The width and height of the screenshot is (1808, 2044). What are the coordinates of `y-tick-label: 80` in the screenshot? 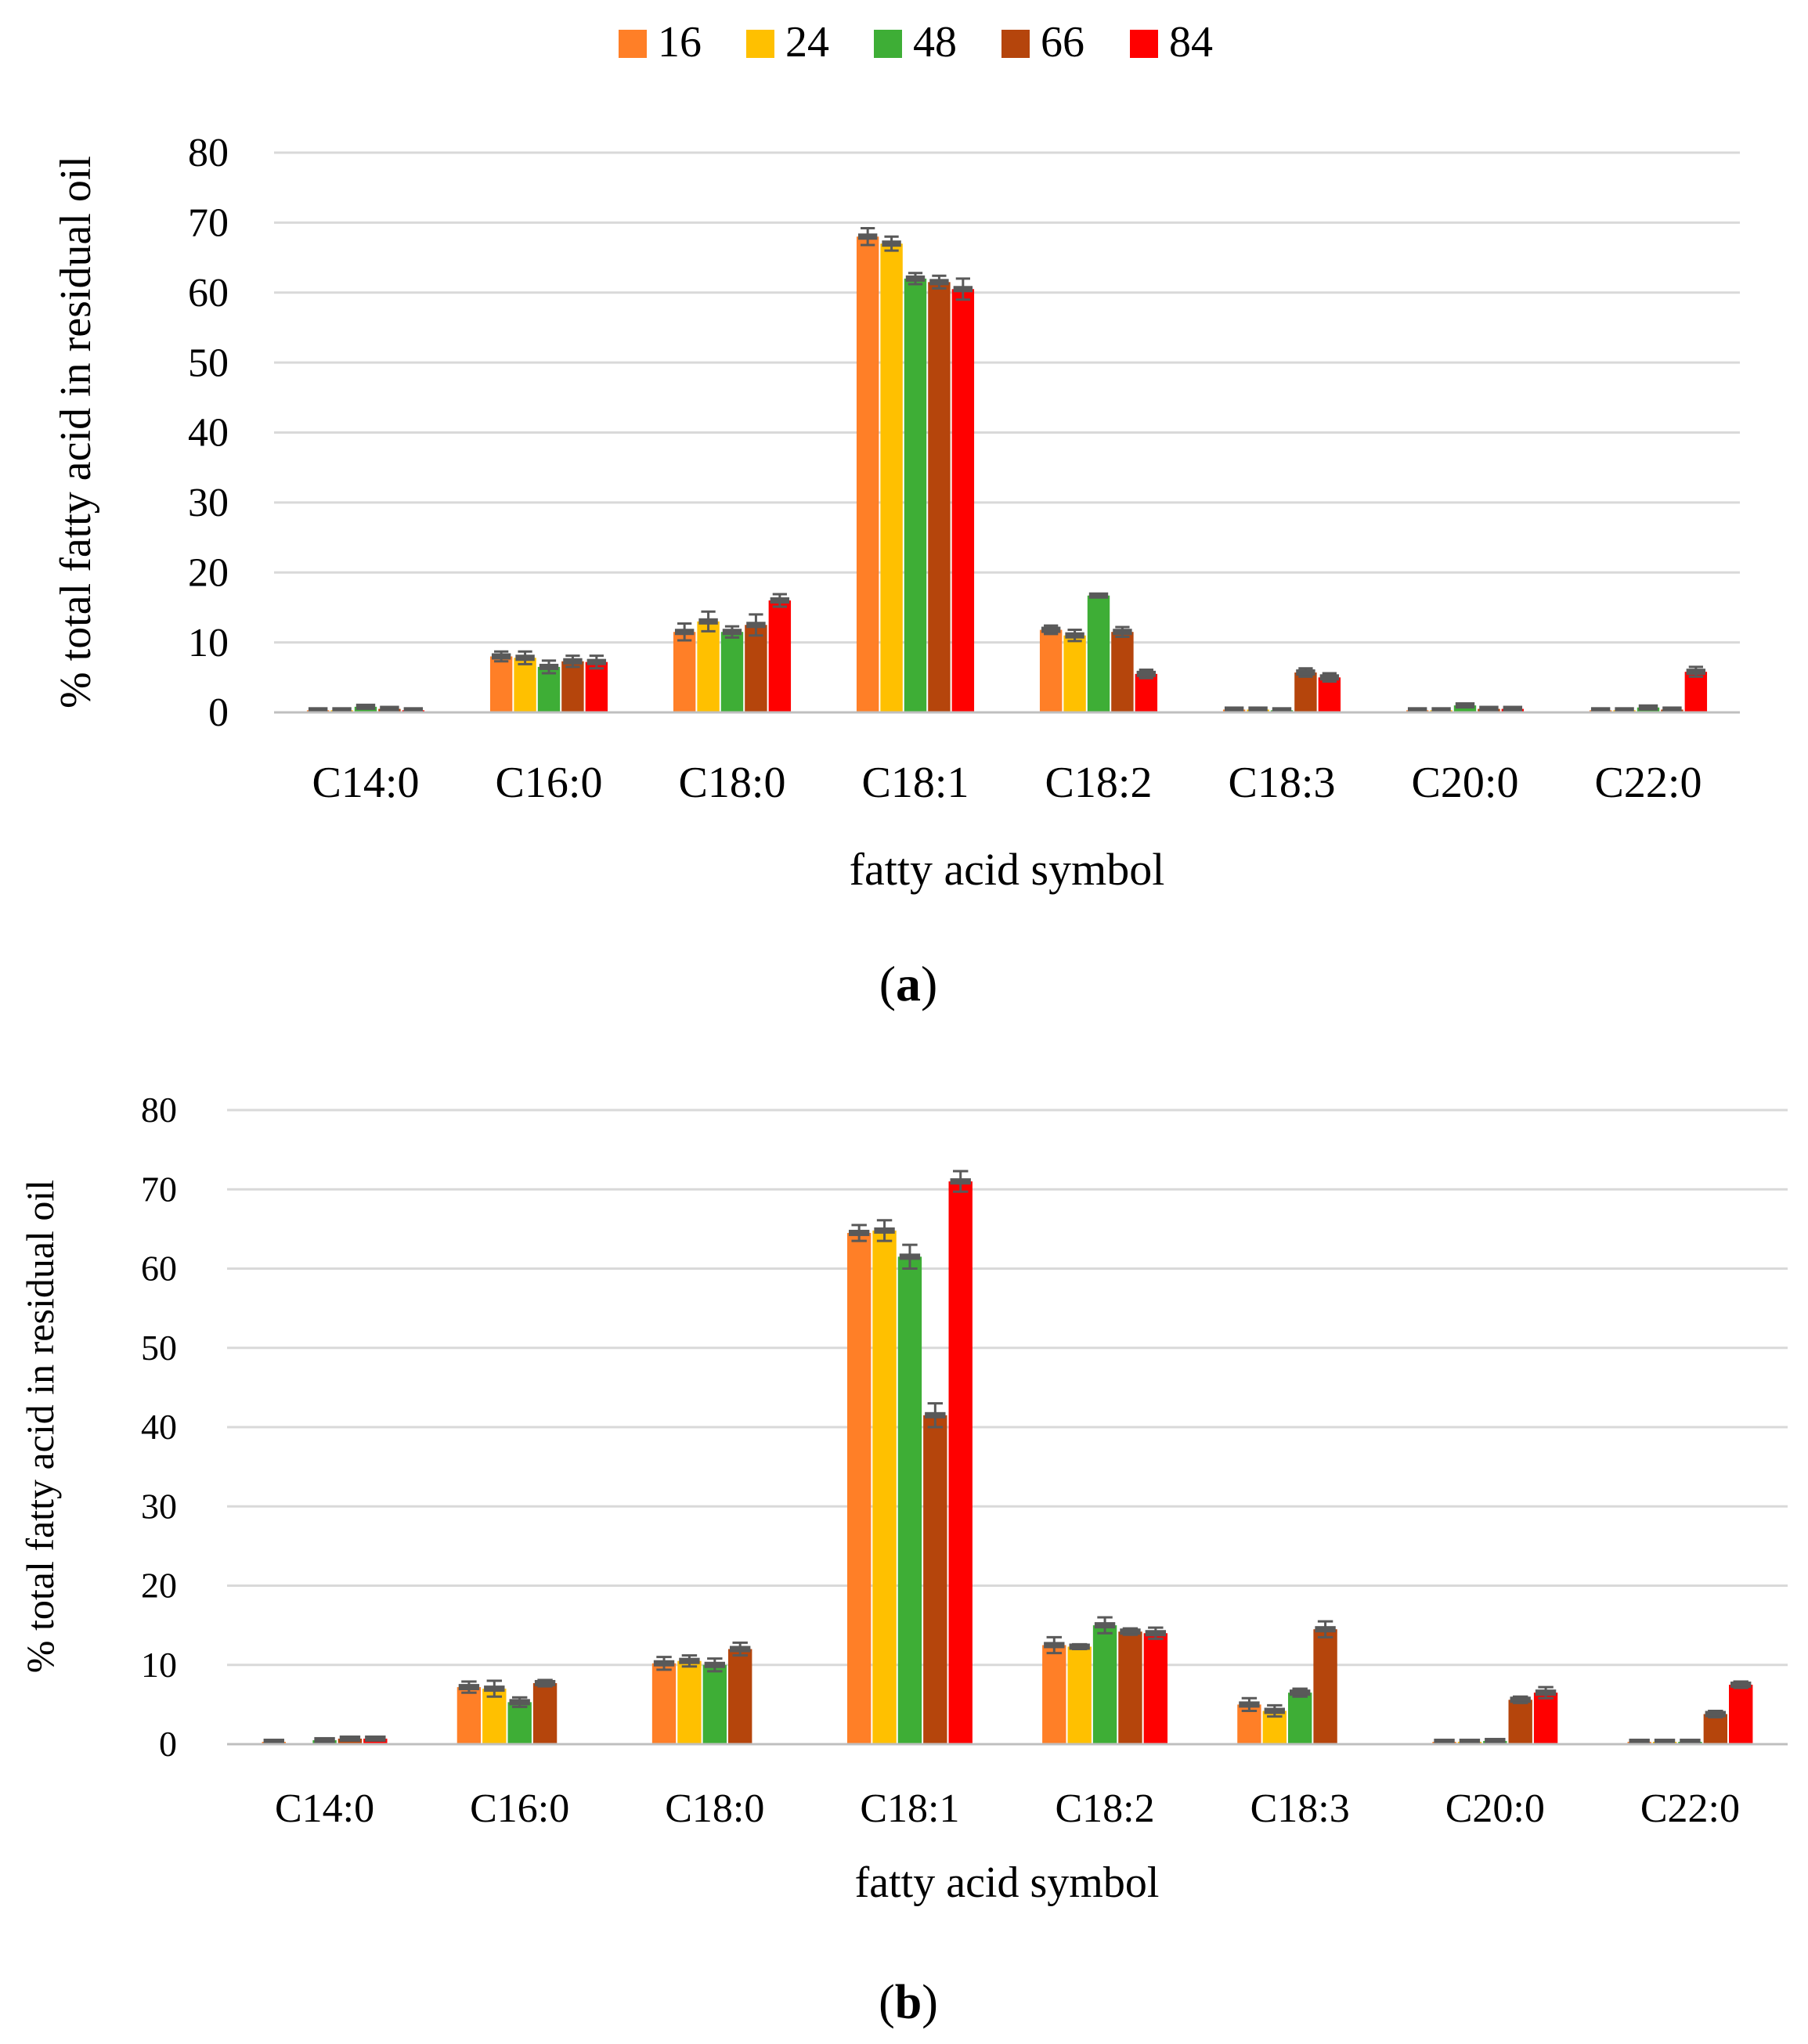 It's located at (208, 153).